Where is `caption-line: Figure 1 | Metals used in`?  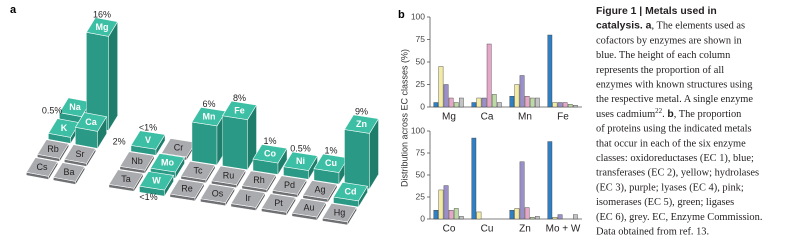
caption-line: Figure 1 | Metals used in is located at coordinates (656, 11).